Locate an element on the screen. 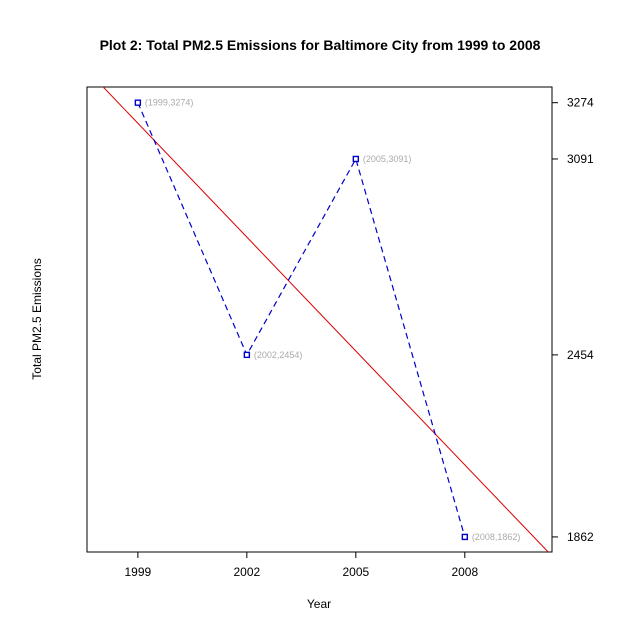 The height and width of the screenshot is (640, 640). y-axis: 1862 2454 3091 3274 is located at coordinates (572, 320).